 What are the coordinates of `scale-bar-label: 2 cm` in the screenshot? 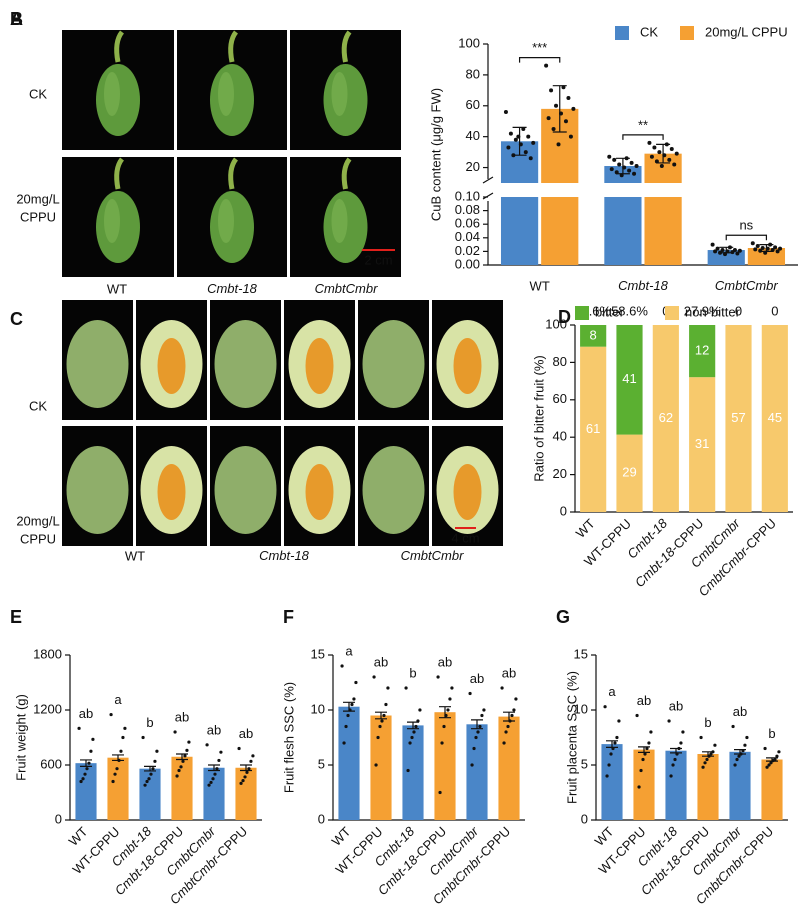 It's located at (378, 259).